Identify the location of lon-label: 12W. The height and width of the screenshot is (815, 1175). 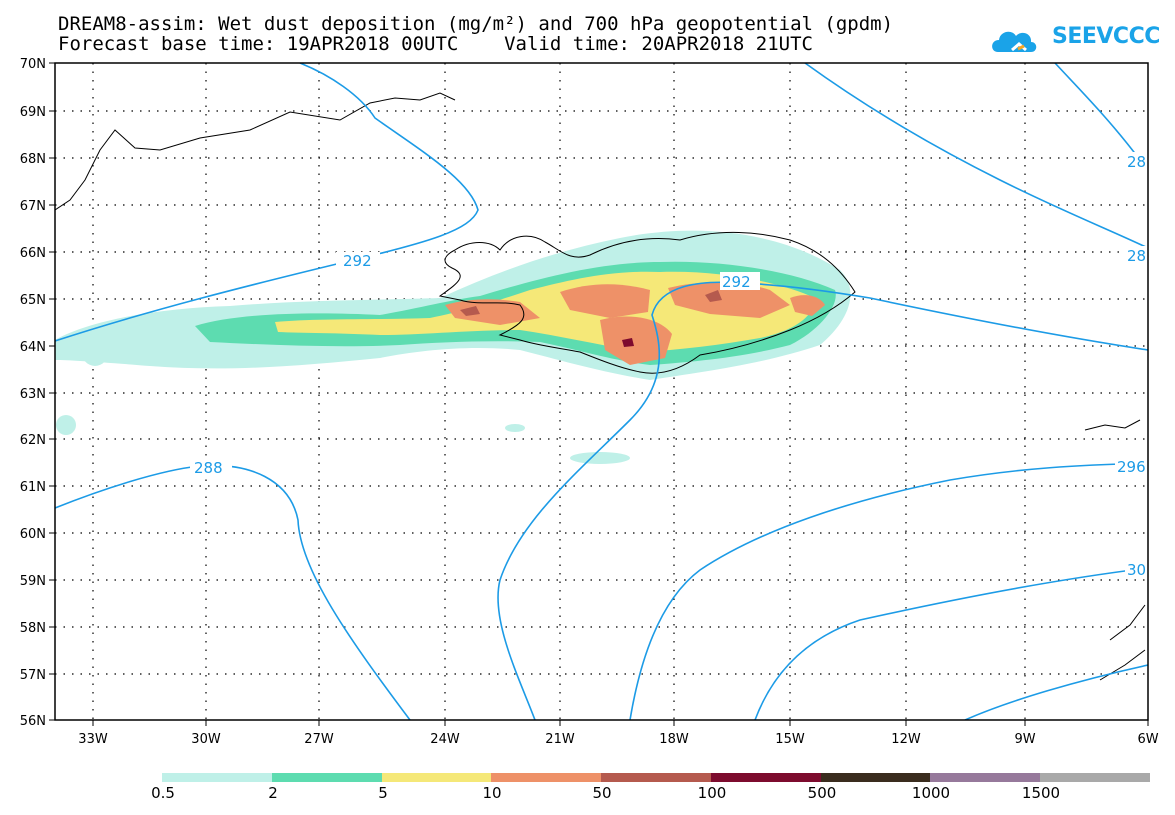
(906, 739).